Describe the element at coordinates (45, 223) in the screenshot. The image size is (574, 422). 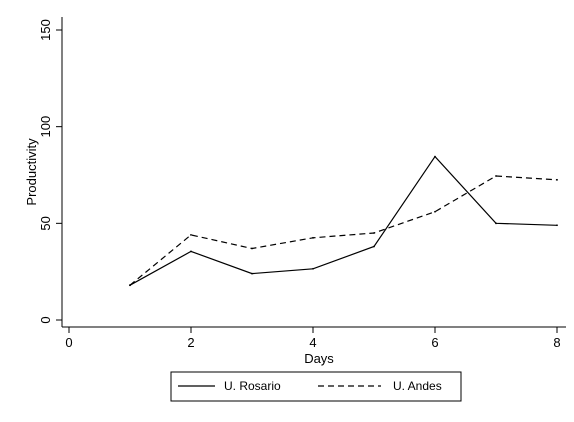
I see `y-tick-label-50: 50` at that location.